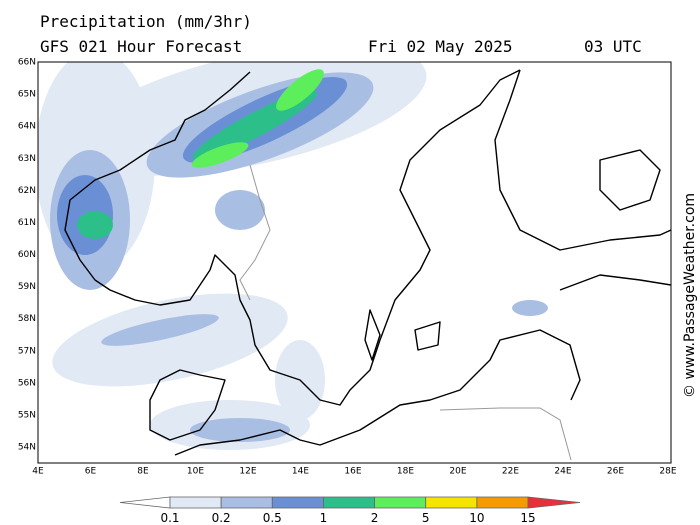 This screenshot has height=525, width=700. Describe the element at coordinates (38, 472) in the screenshot. I see `lon-label: 4E` at that location.